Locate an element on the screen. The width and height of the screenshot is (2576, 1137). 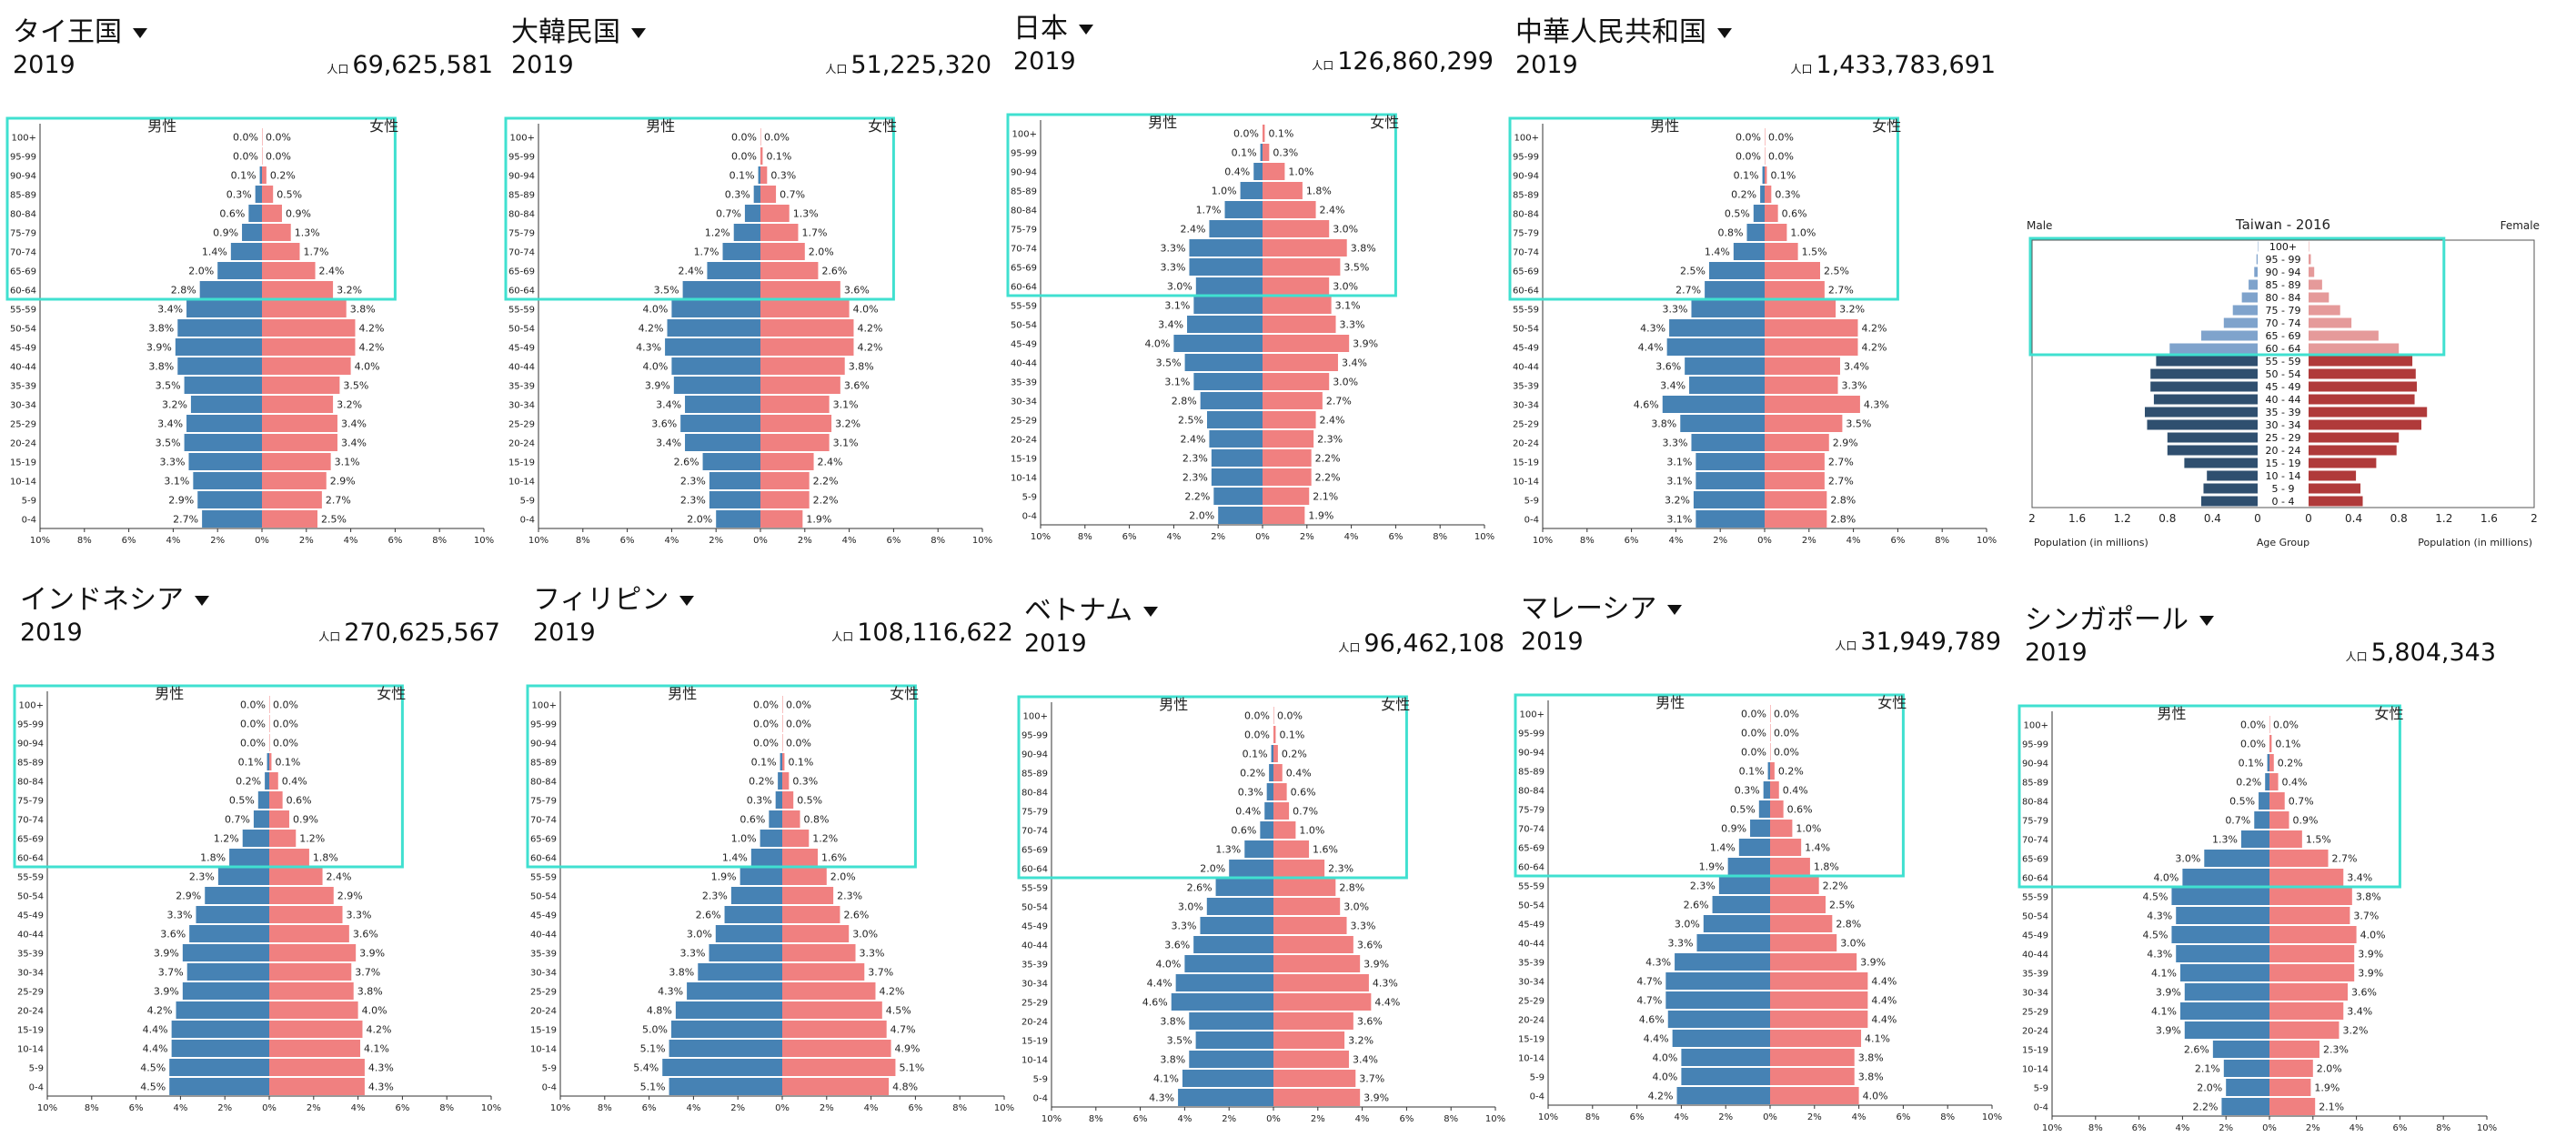
country-selector: シンガポール is located at coordinates (2119, 617).